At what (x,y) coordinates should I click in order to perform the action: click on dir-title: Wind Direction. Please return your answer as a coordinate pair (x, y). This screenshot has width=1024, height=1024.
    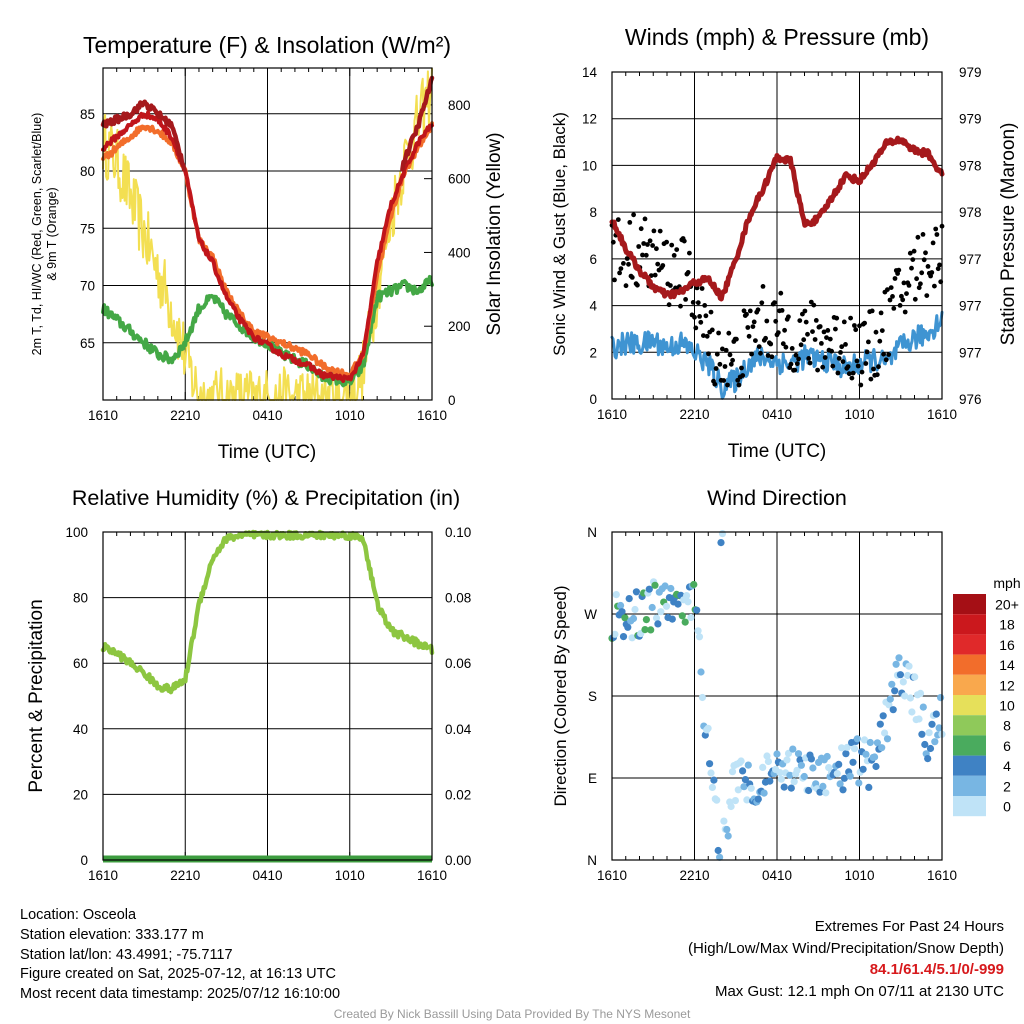
    Looking at the image, I should click on (777, 498).